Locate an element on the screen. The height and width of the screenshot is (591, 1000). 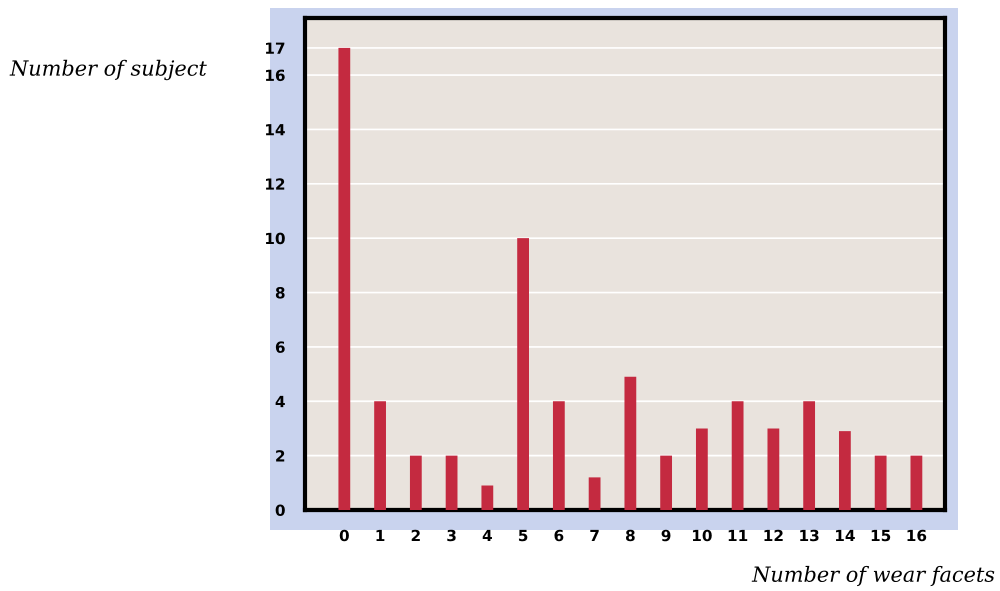
x-tick-label: 6 is located at coordinates (559, 536).